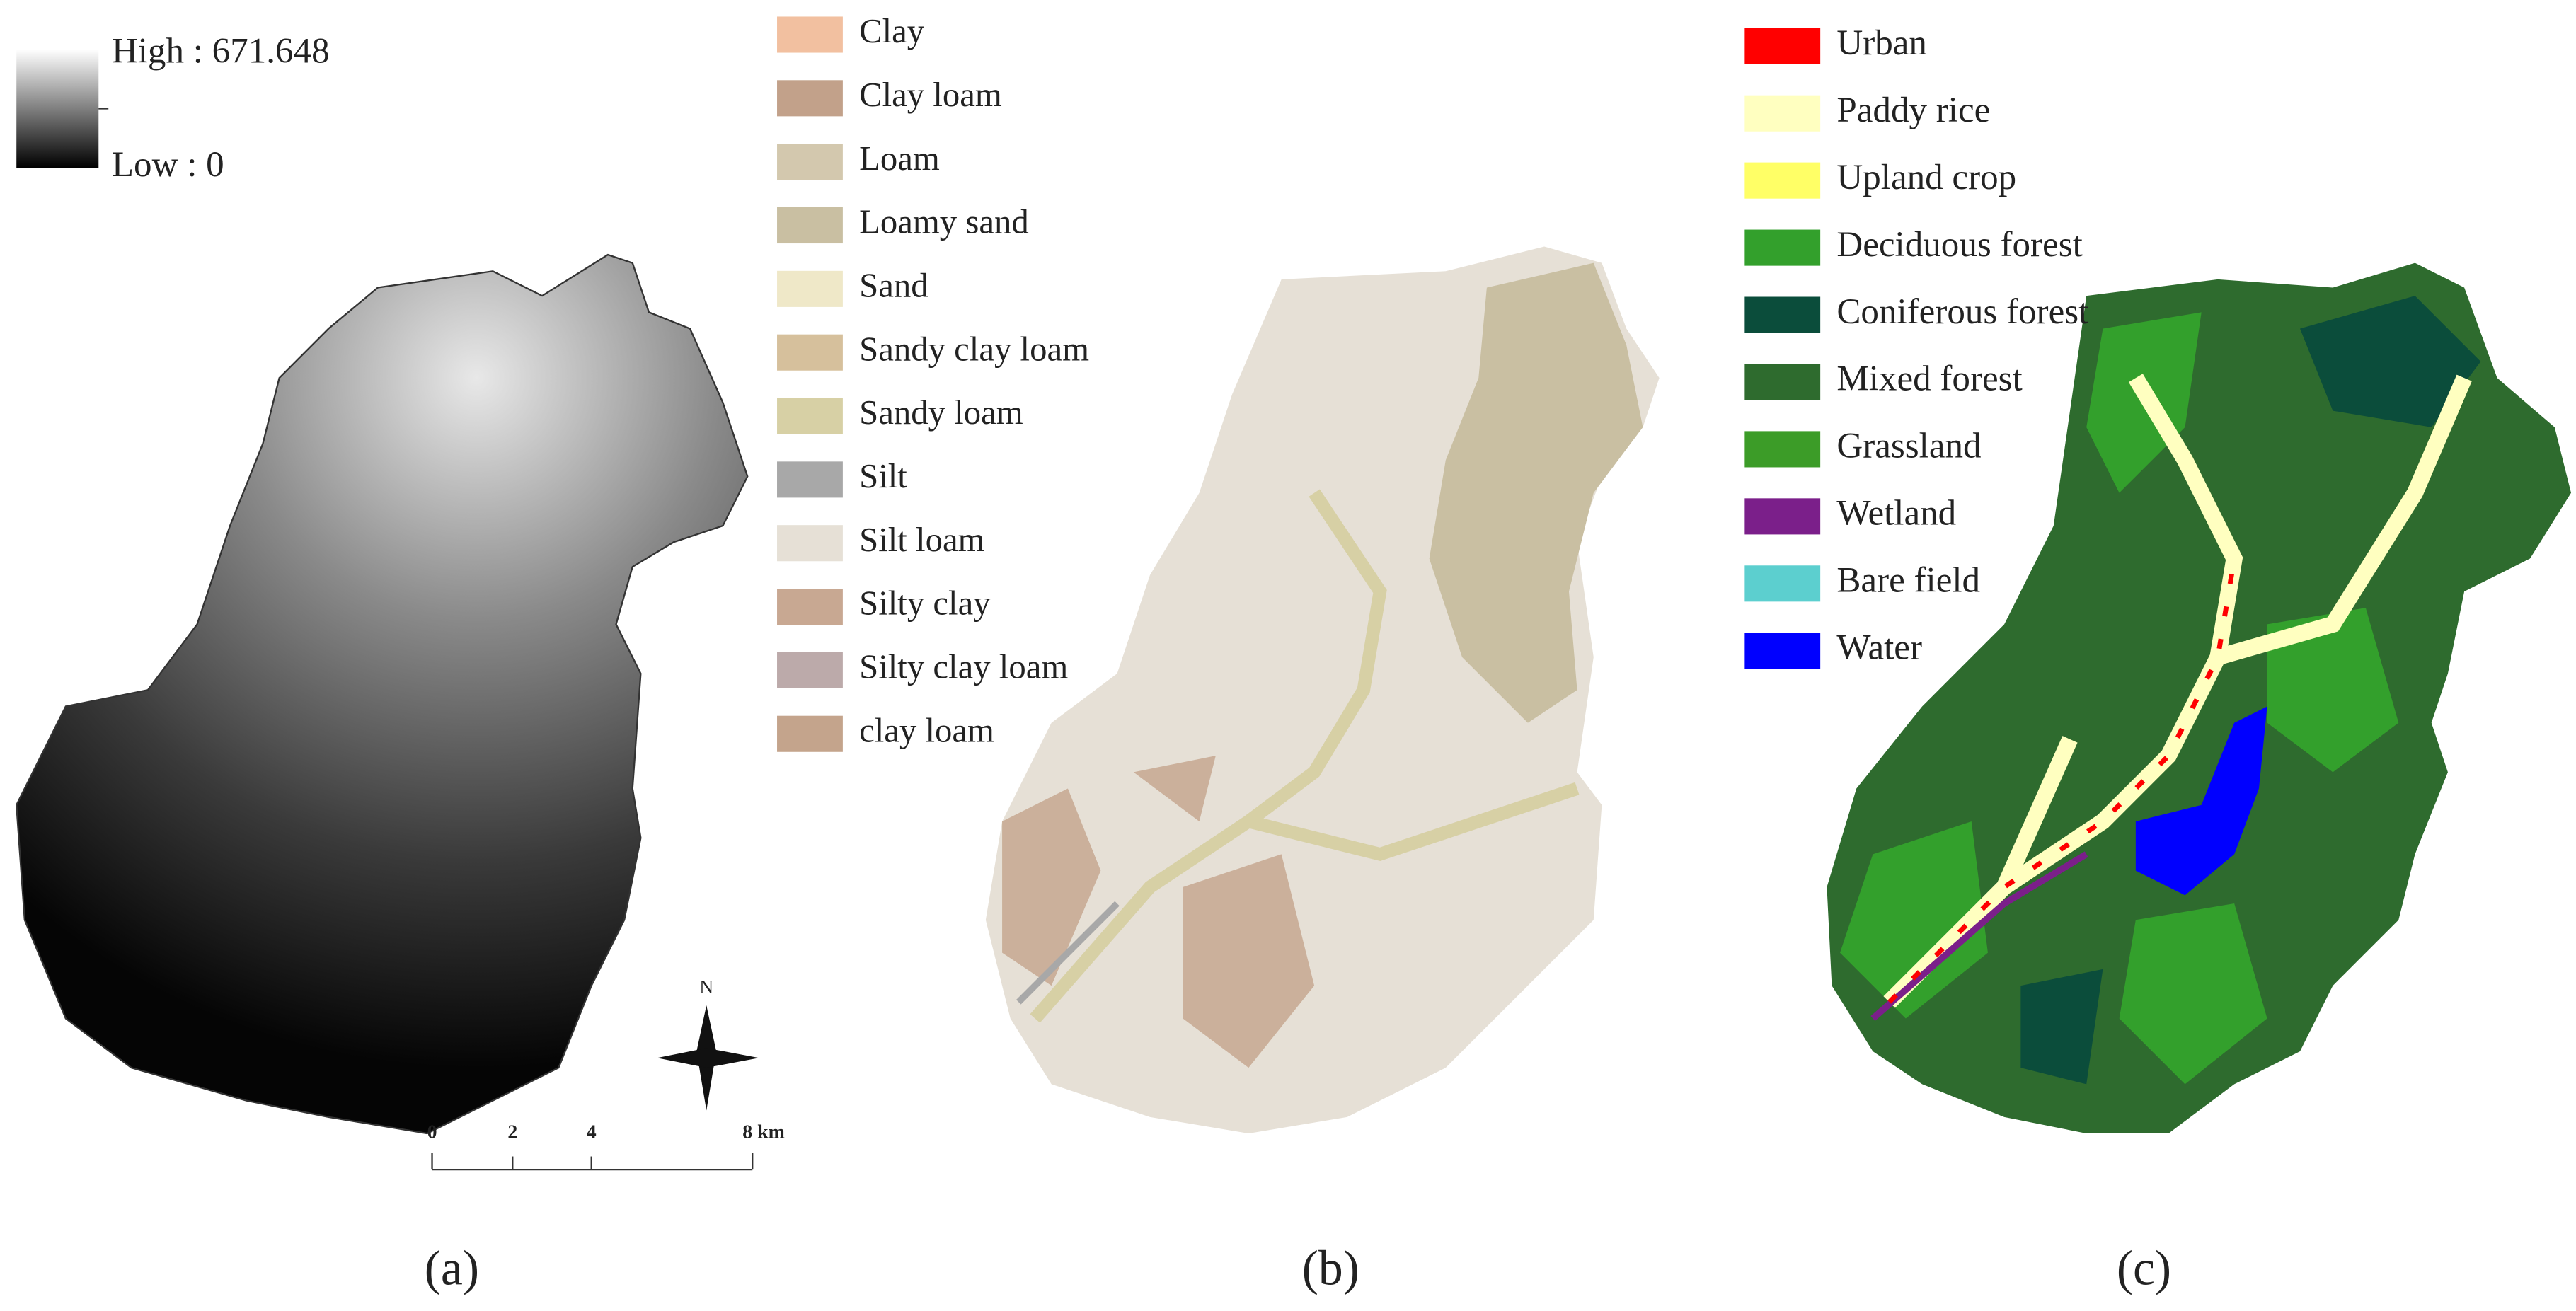 The image size is (2576, 1311). I want to click on legend-label: Grassland, so click(1908, 446).